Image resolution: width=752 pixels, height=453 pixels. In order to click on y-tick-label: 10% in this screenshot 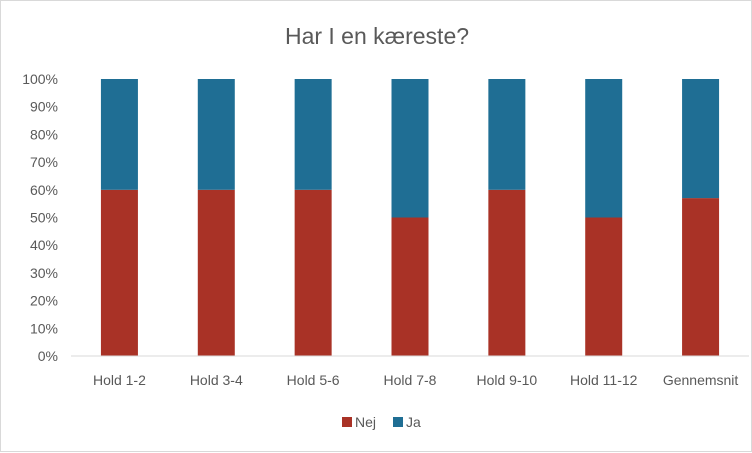, I will do `click(44, 328)`.